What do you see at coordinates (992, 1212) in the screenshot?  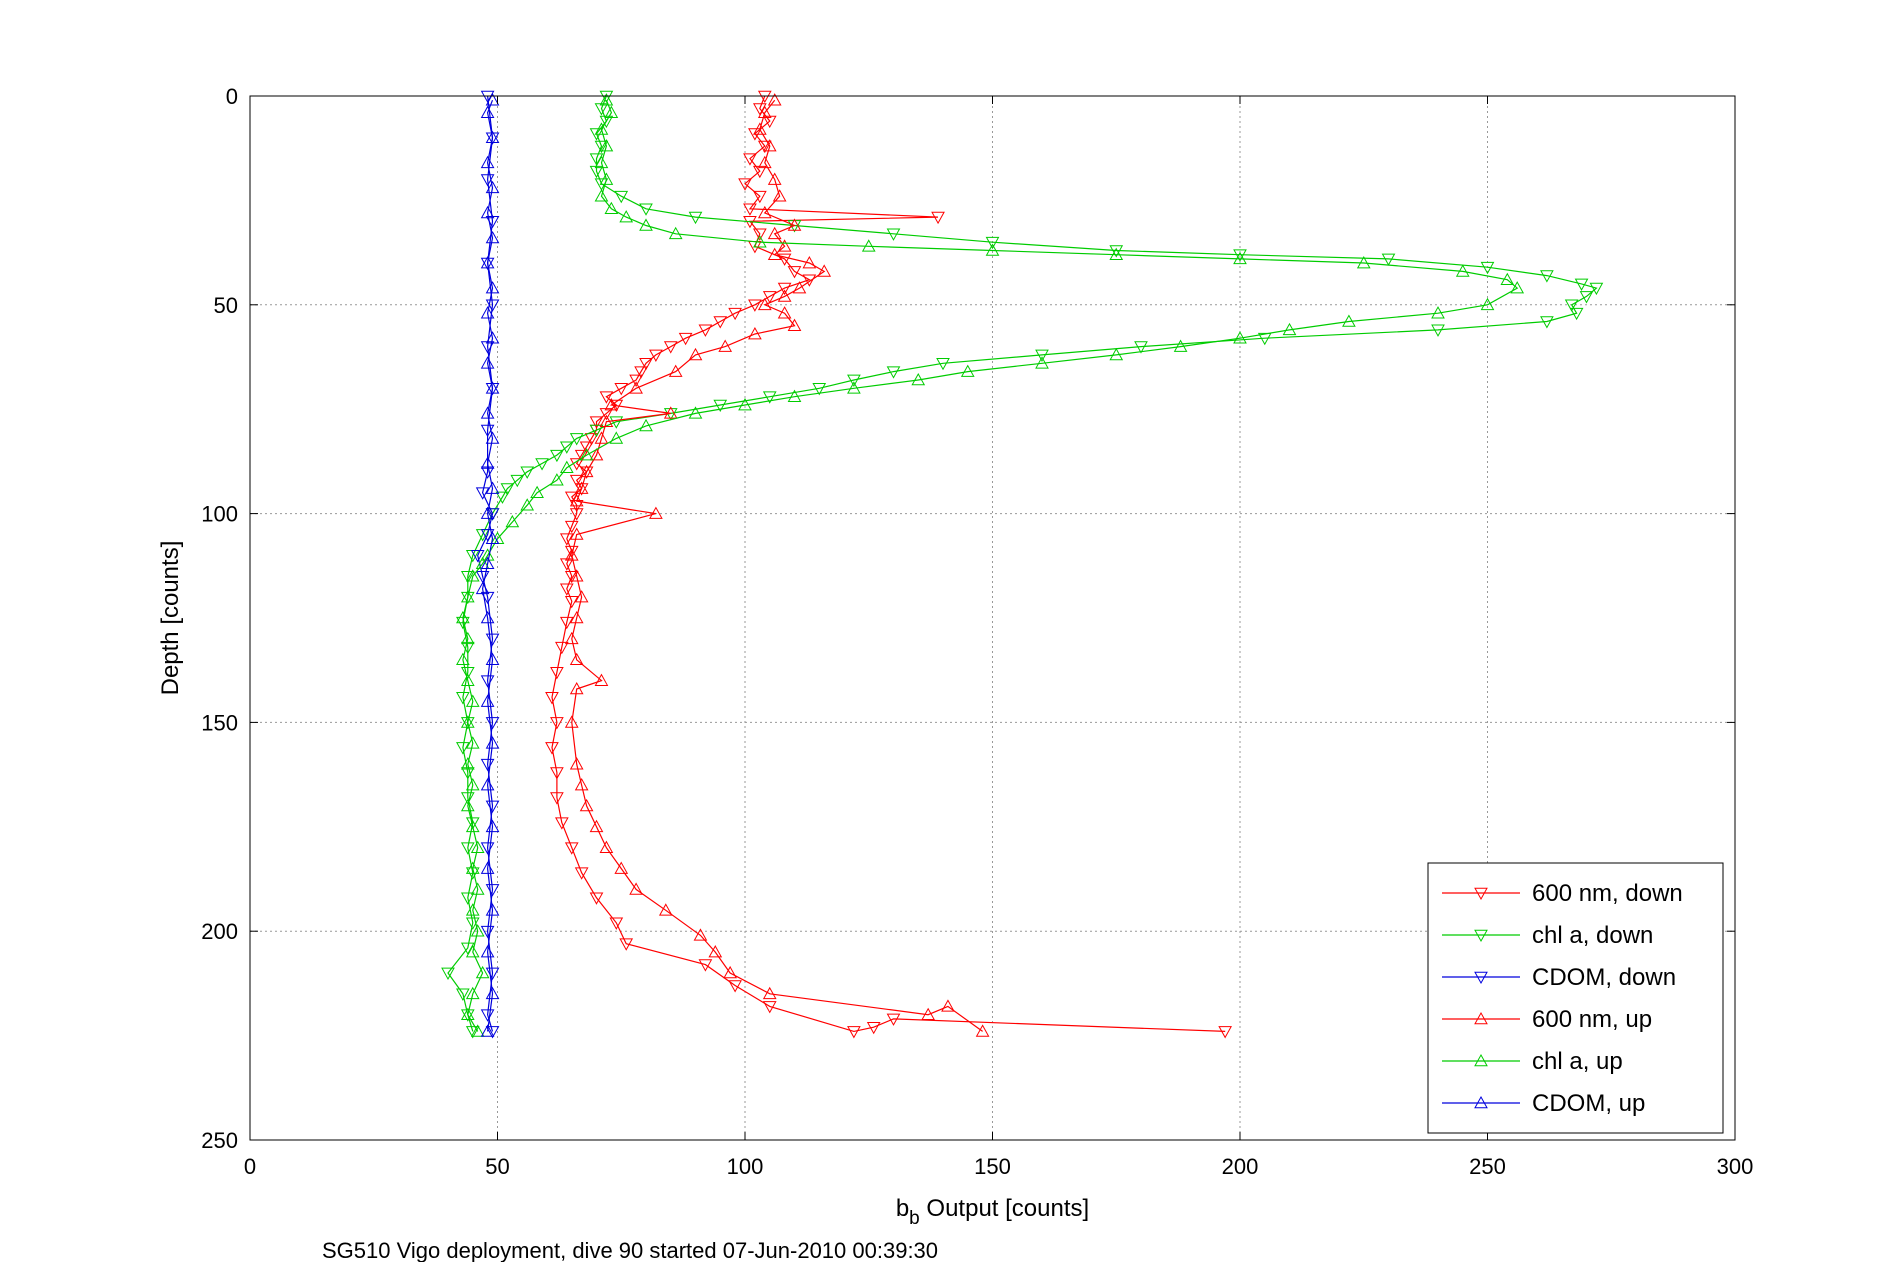 I see `x-axis-label: bb Output [counts]` at bounding box center [992, 1212].